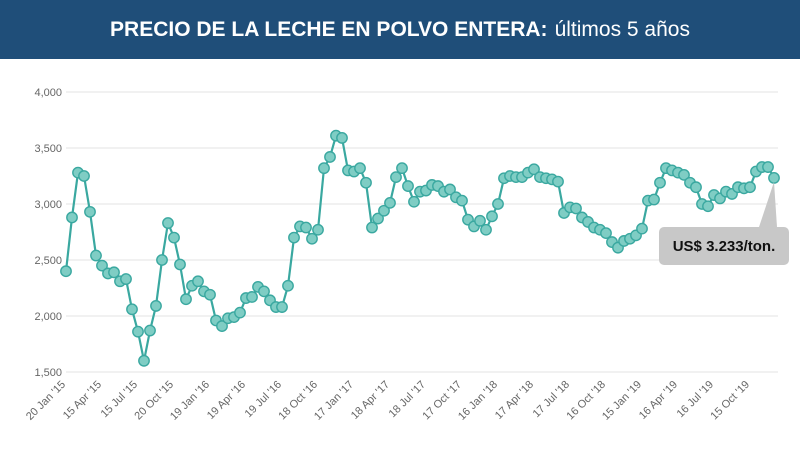 This screenshot has width=800, height=467. Describe the element at coordinates (190, 401) in the screenshot. I see `x-tick-label: 19 Jan '16` at that location.